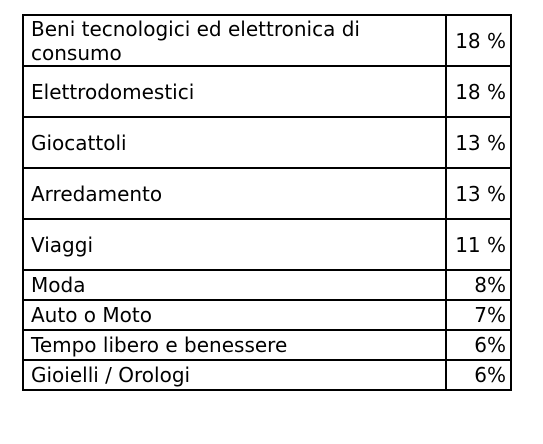 The width and height of the screenshot is (543, 444). I want to click on table-row: Auto o Moto 7%, so click(267, 315).